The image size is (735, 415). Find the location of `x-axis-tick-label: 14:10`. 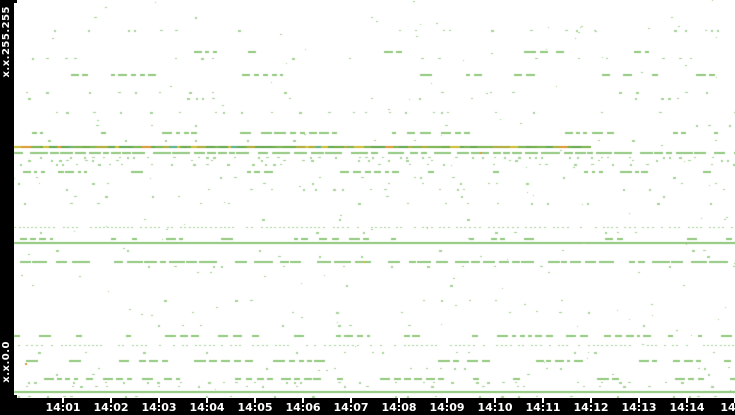

x-axis-tick-label: 14:10 is located at coordinates (495, 407).